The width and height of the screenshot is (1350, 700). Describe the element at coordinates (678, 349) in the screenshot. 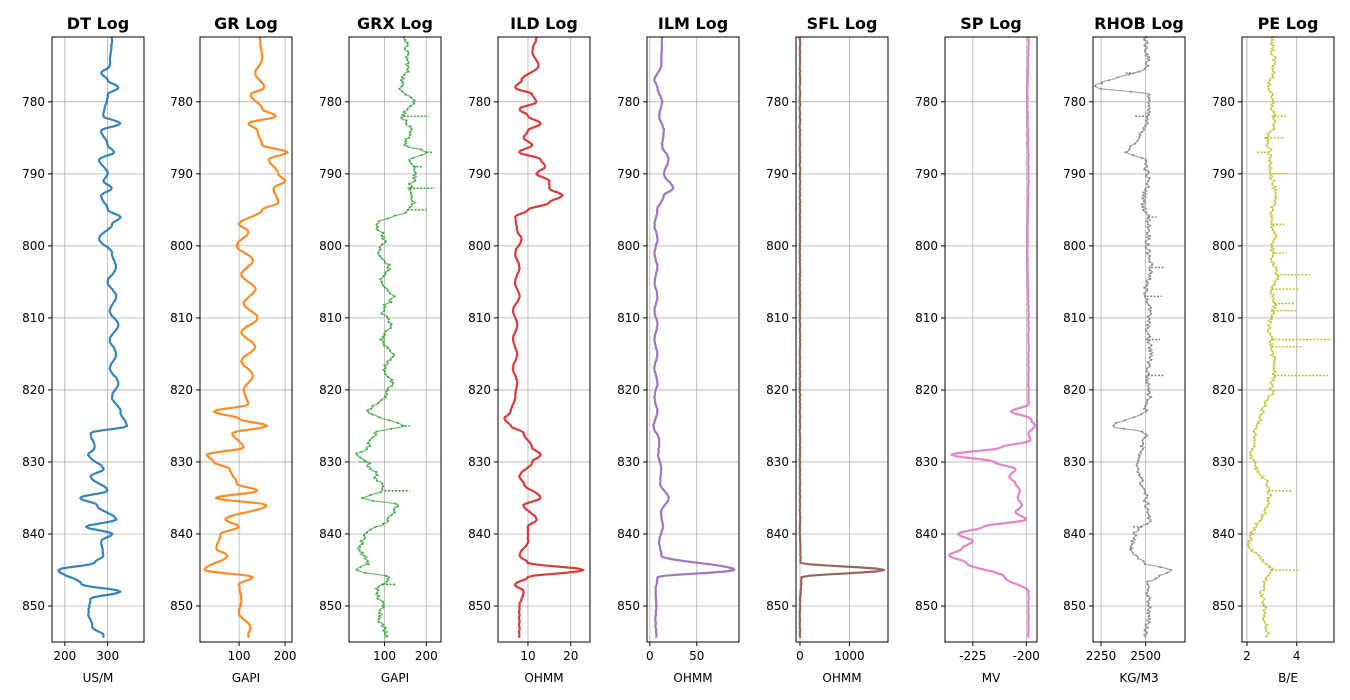

I see `ilm-log-panel: 780 790 800 810 820 830 840 850 0 50 ILM Log OHMM` at that location.